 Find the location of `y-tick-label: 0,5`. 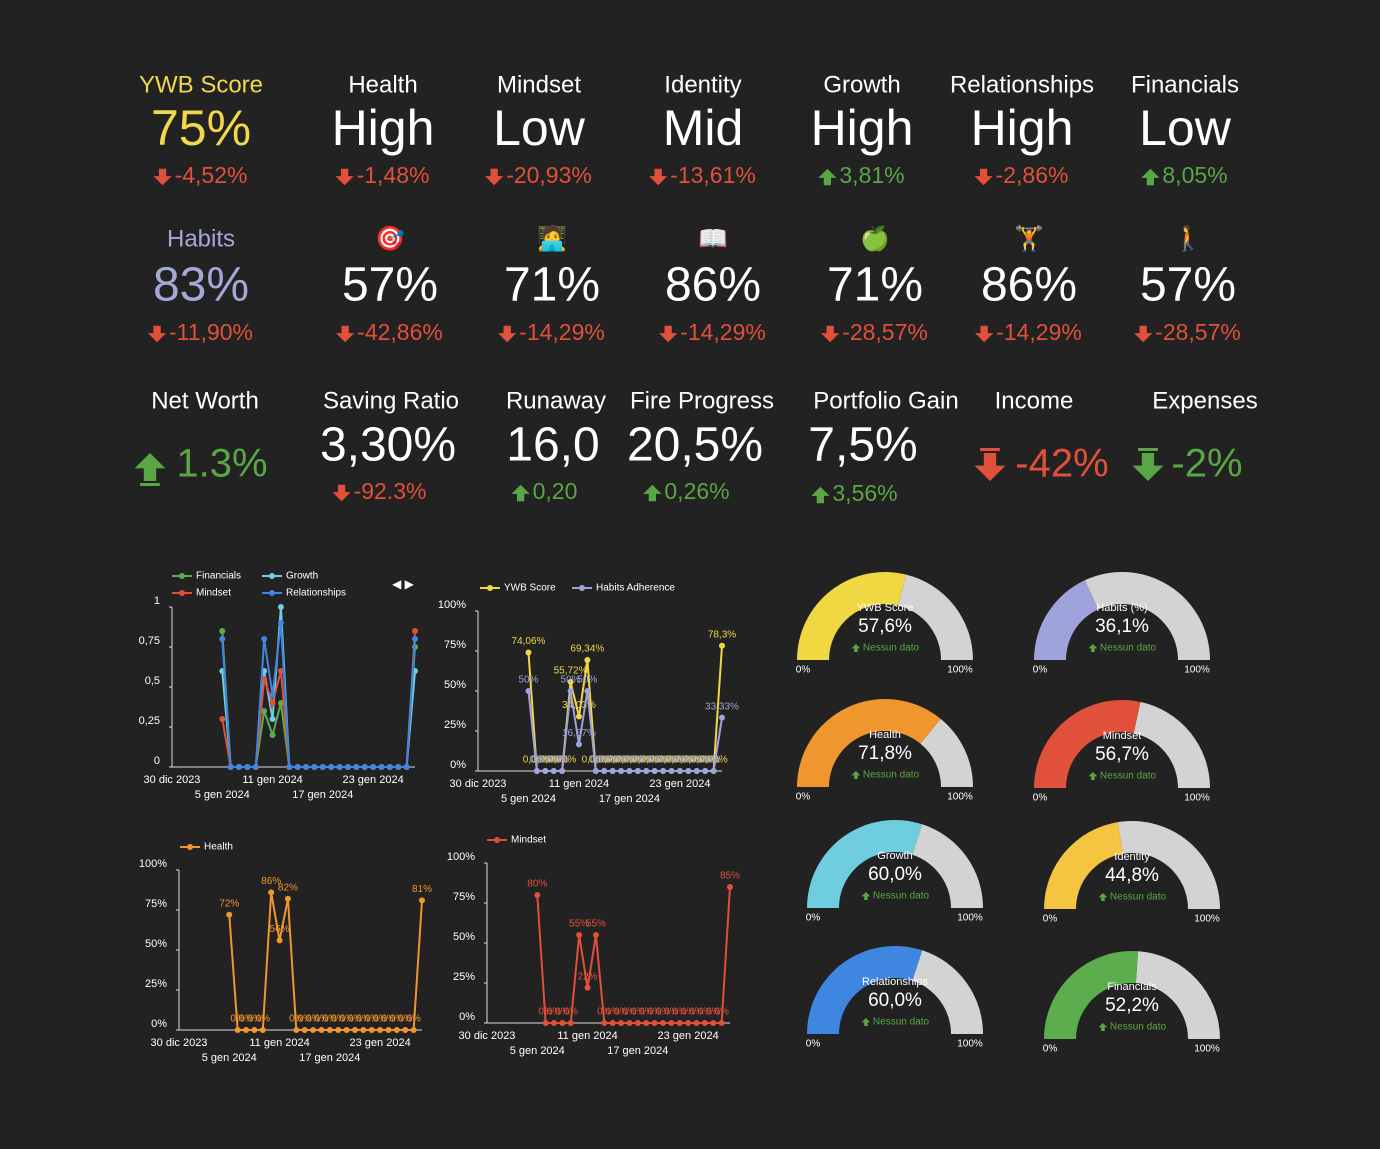

y-tick-label: 0,5 is located at coordinates (152, 681).